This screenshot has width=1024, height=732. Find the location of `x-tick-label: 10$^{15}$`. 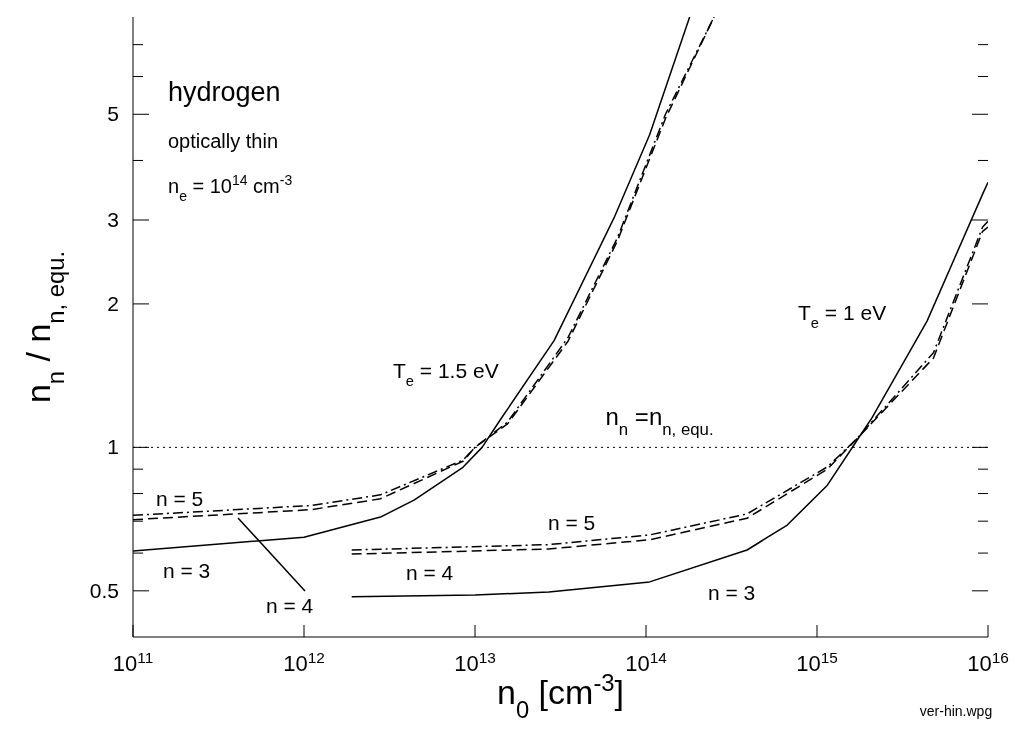

x-tick-label: 10$^{15}$ is located at coordinates (817, 662).